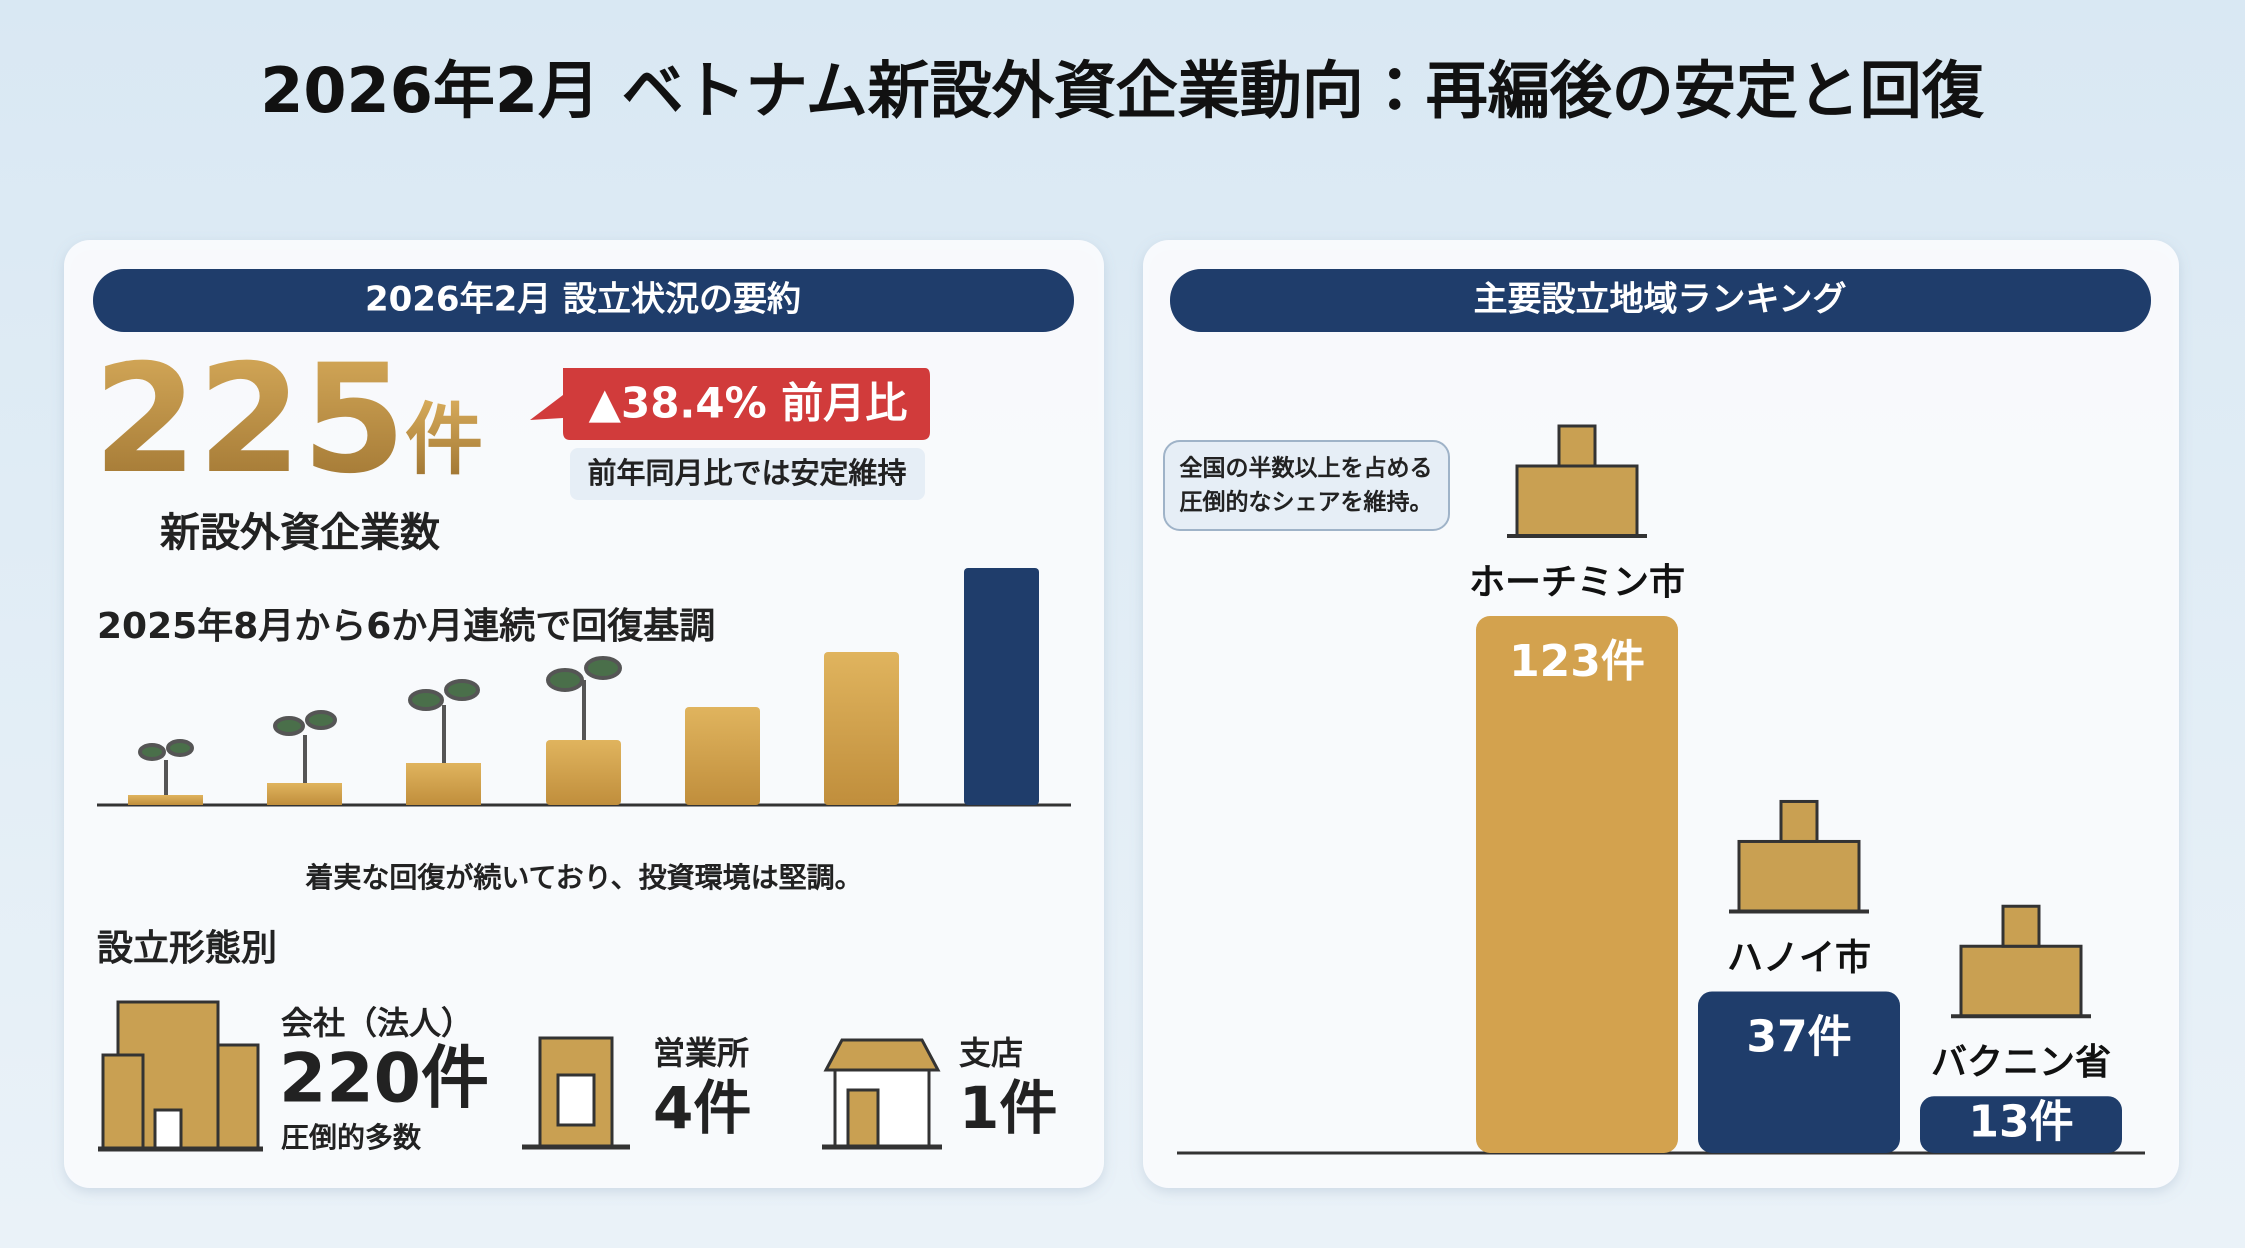 The width and height of the screenshot is (2245, 1248). Describe the element at coordinates (384, 1079) in the screenshot. I see `type-count: 220件` at that location.